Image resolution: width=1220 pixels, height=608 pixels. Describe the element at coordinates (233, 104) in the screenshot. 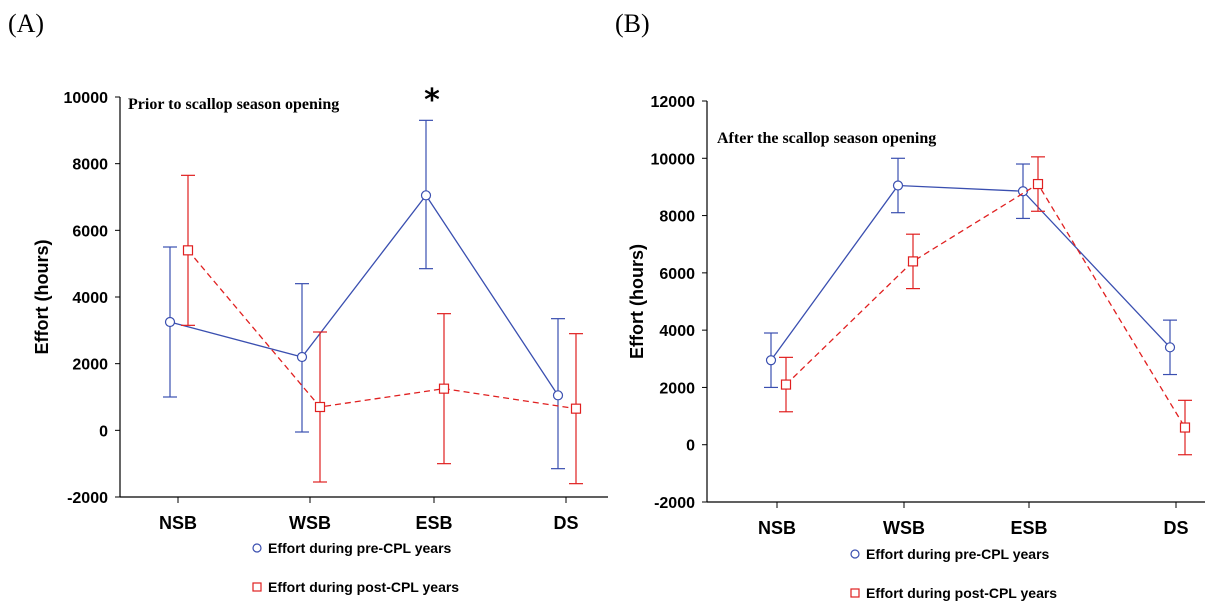

I see `chart-title: Prior to scallop season opening` at that location.